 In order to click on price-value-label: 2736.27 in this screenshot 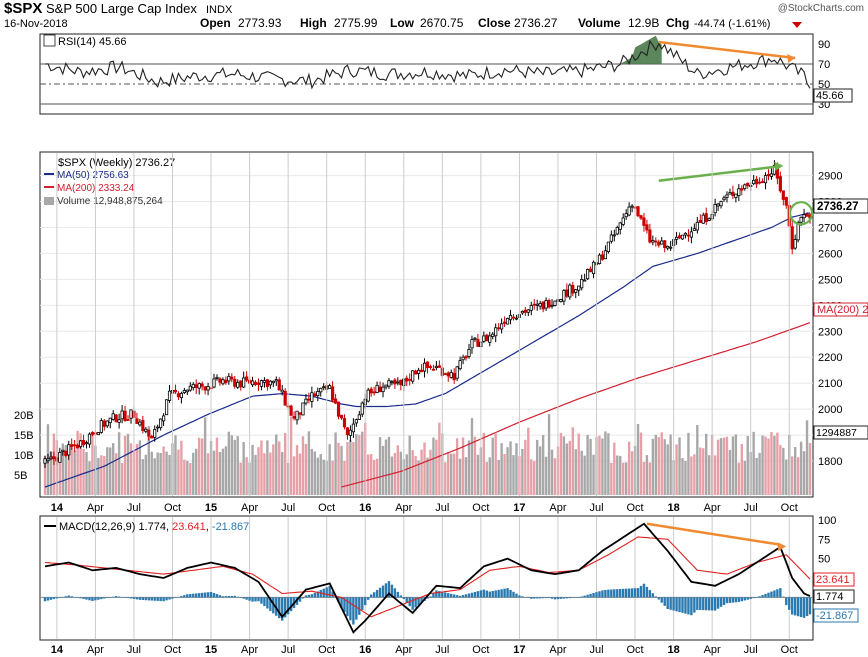, I will do `click(838, 207)`.